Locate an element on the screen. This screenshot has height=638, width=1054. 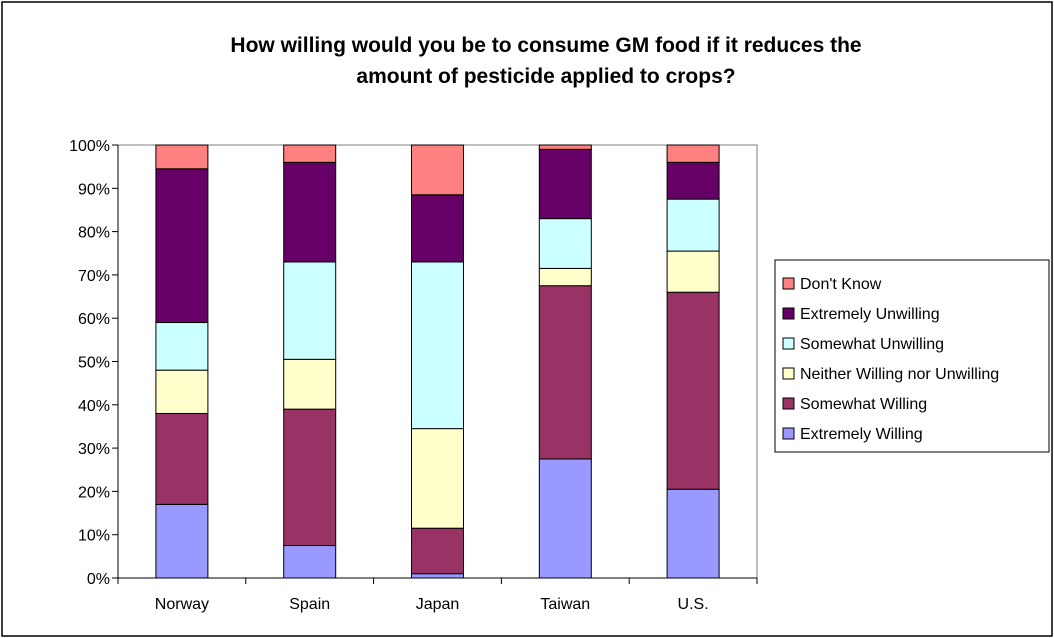
legend-box is located at coordinates (912, 356).